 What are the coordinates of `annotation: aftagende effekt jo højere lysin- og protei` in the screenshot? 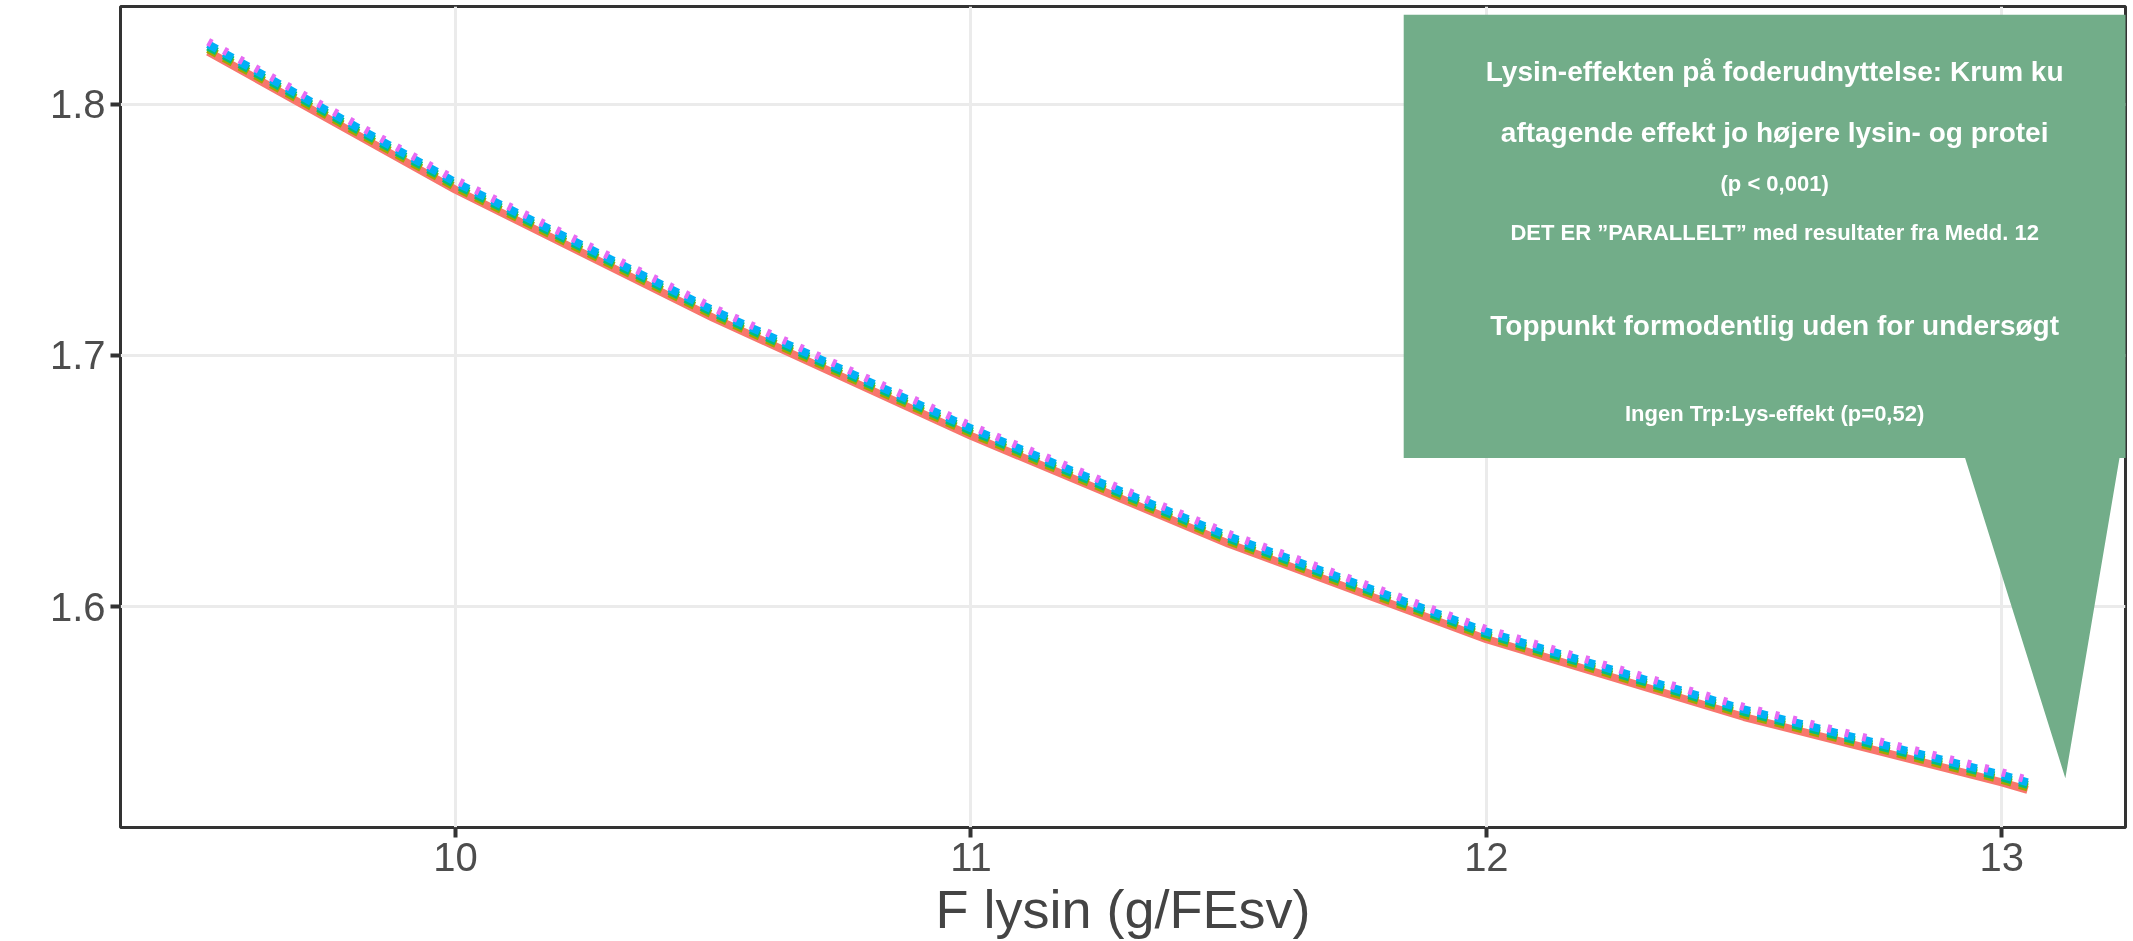 It's located at (1774, 133).